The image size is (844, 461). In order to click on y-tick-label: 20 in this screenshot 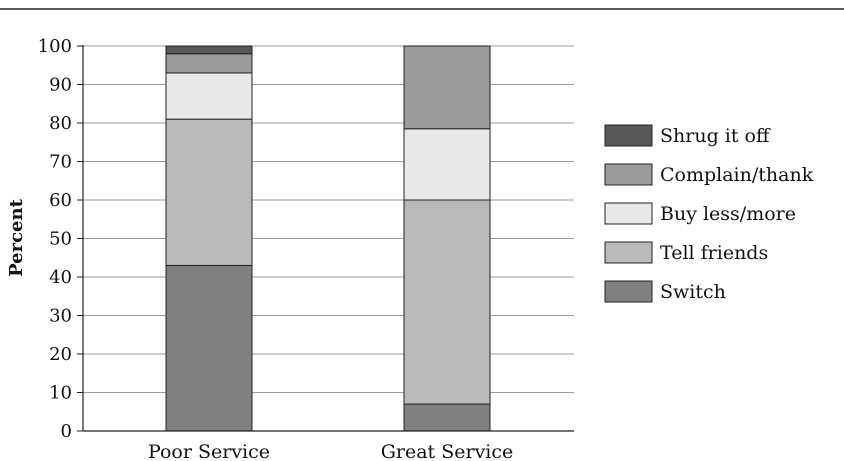, I will do `click(60, 354)`.